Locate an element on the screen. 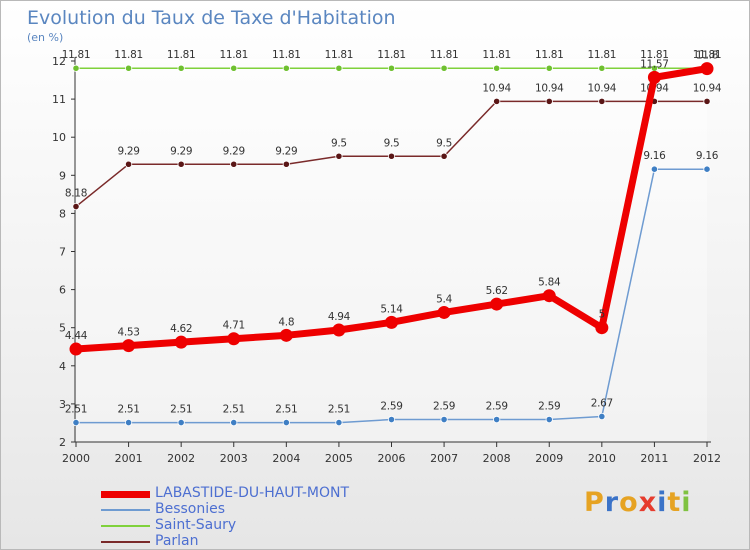 The height and width of the screenshot is (550, 750). x-tick-label: 2005 is located at coordinates (339, 458).